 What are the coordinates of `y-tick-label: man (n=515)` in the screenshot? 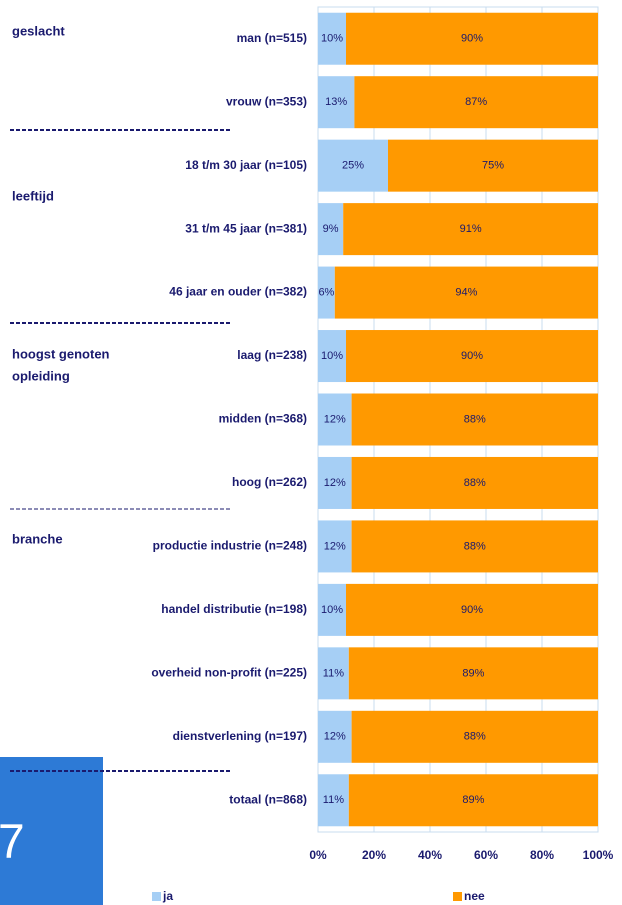 It's located at (272, 38).